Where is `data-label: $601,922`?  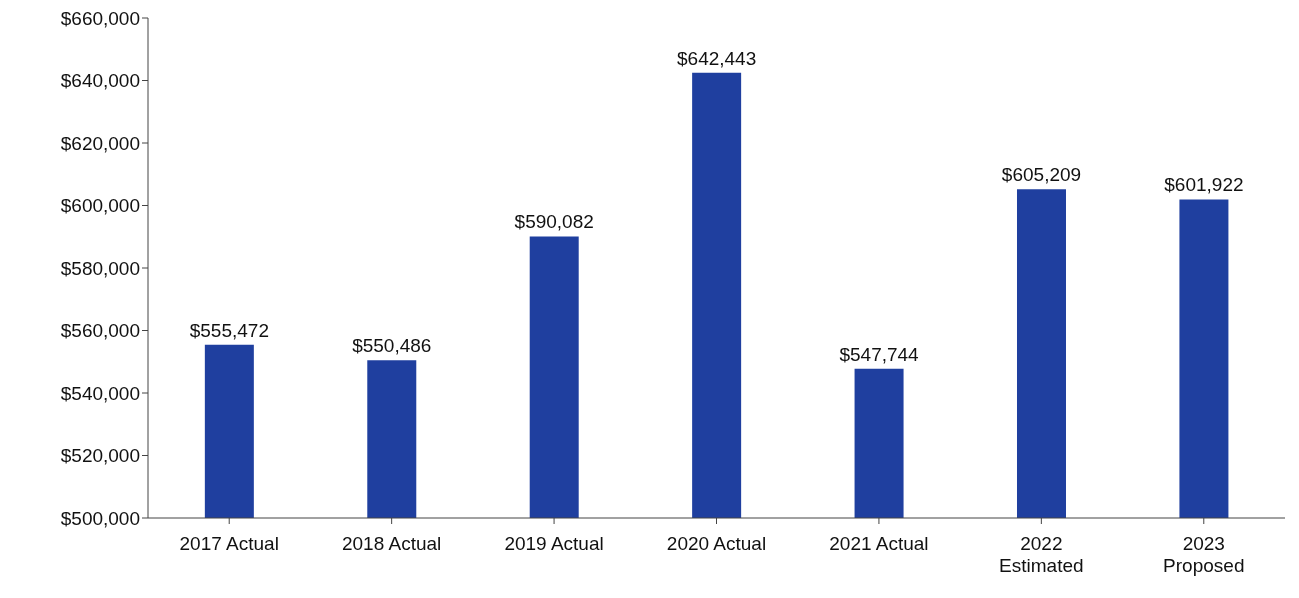
data-label: $601,922 is located at coordinates (1204, 185).